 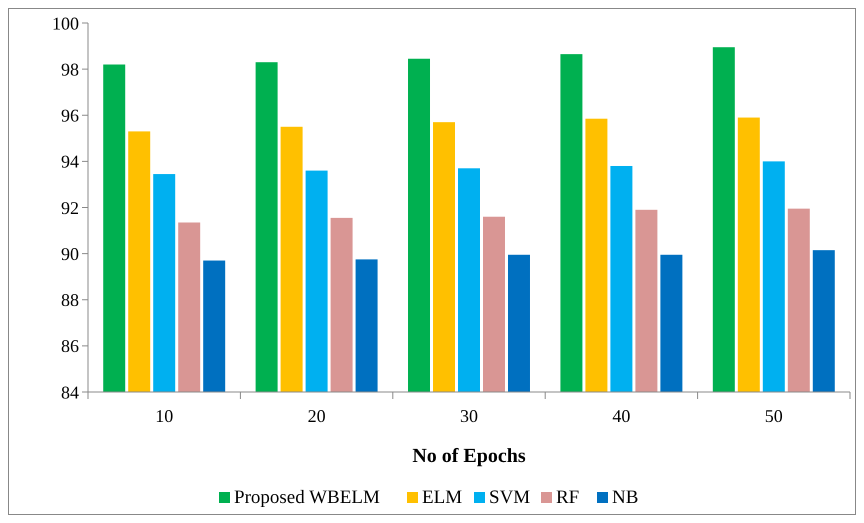 What do you see at coordinates (469, 416) in the screenshot?
I see `x-tick-label: 30` at bounding box center [469, 416].